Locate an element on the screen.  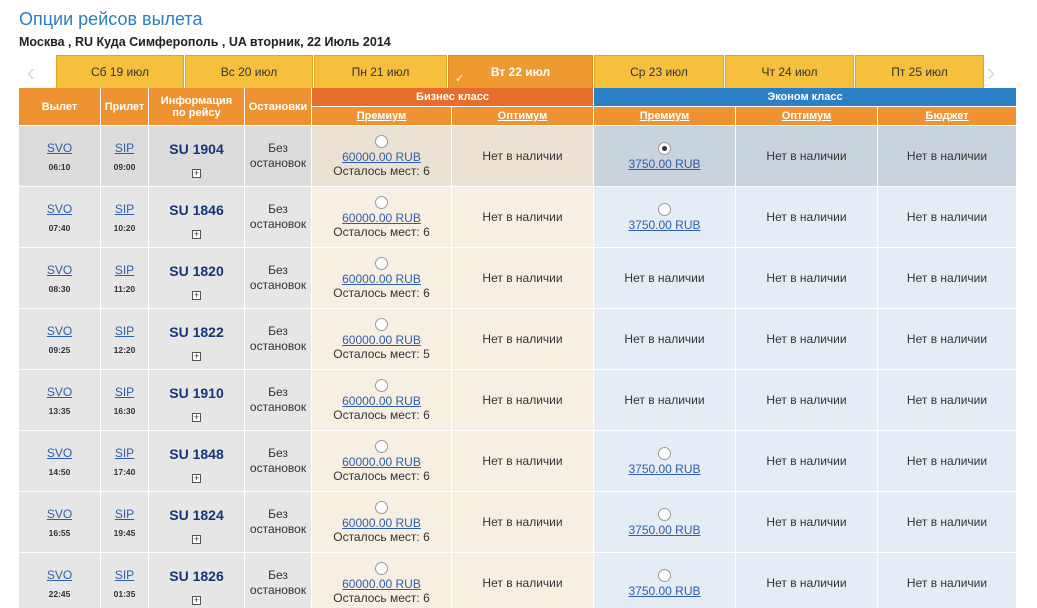
date-tab: Пт 25 июл is located at coordinates (919, 71).